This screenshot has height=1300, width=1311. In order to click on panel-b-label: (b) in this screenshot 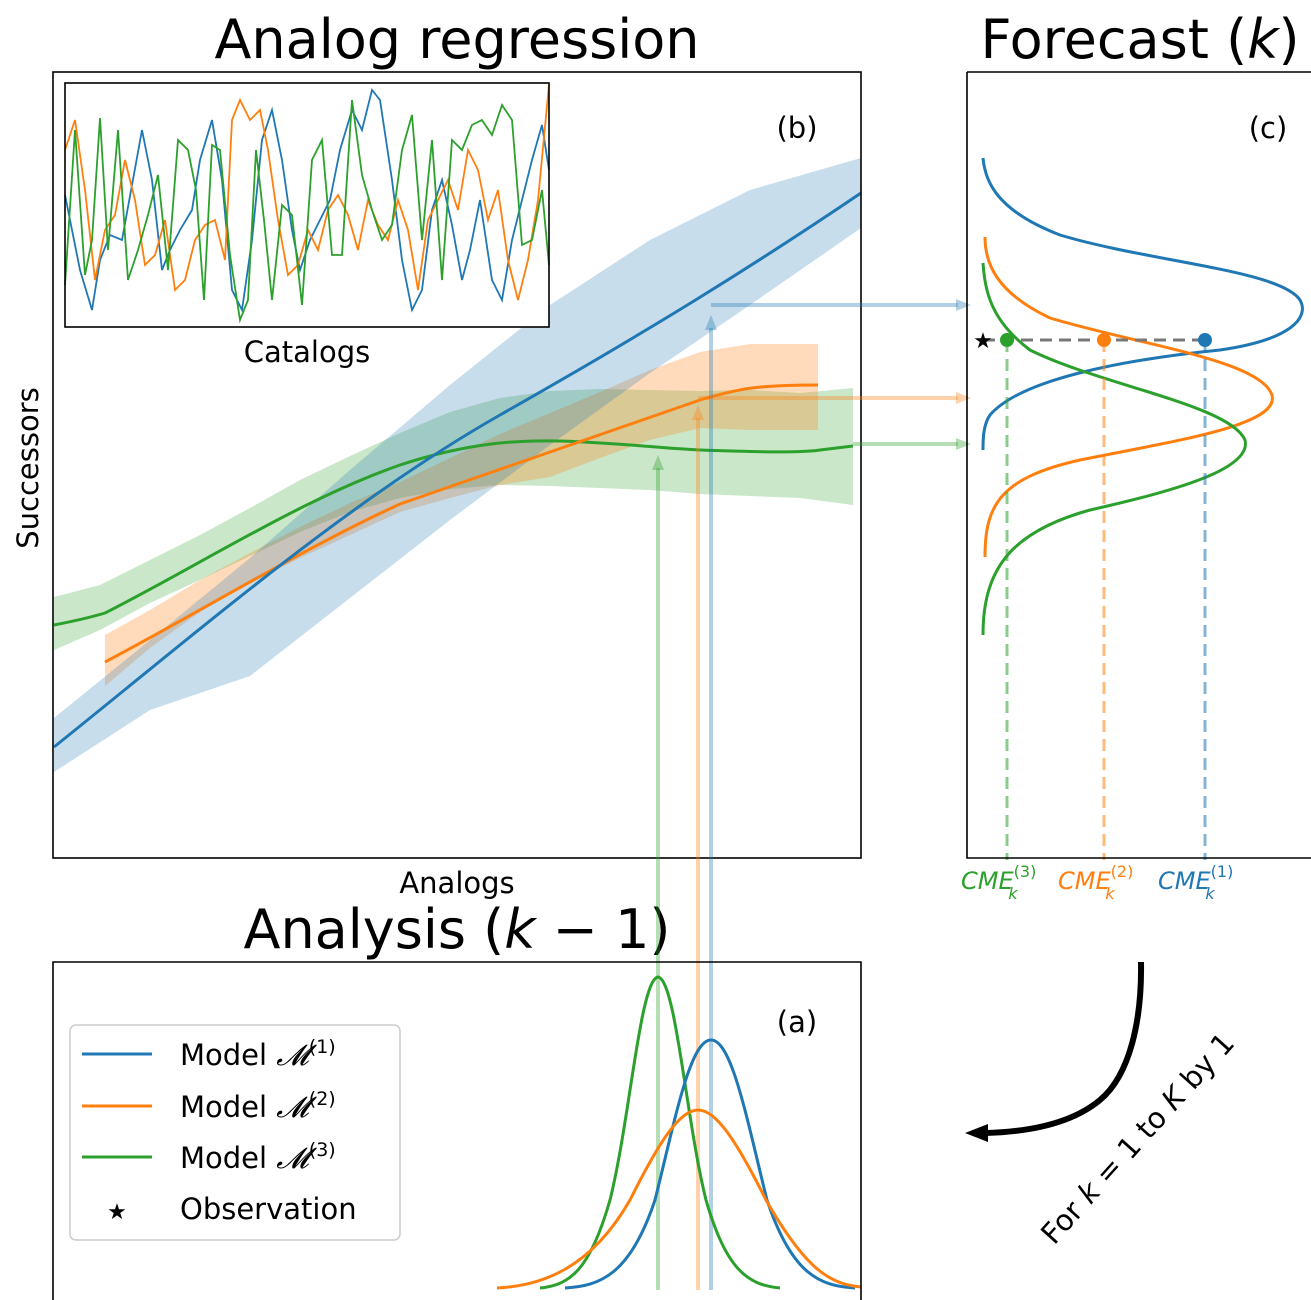, I will do `click(796, 128)`.